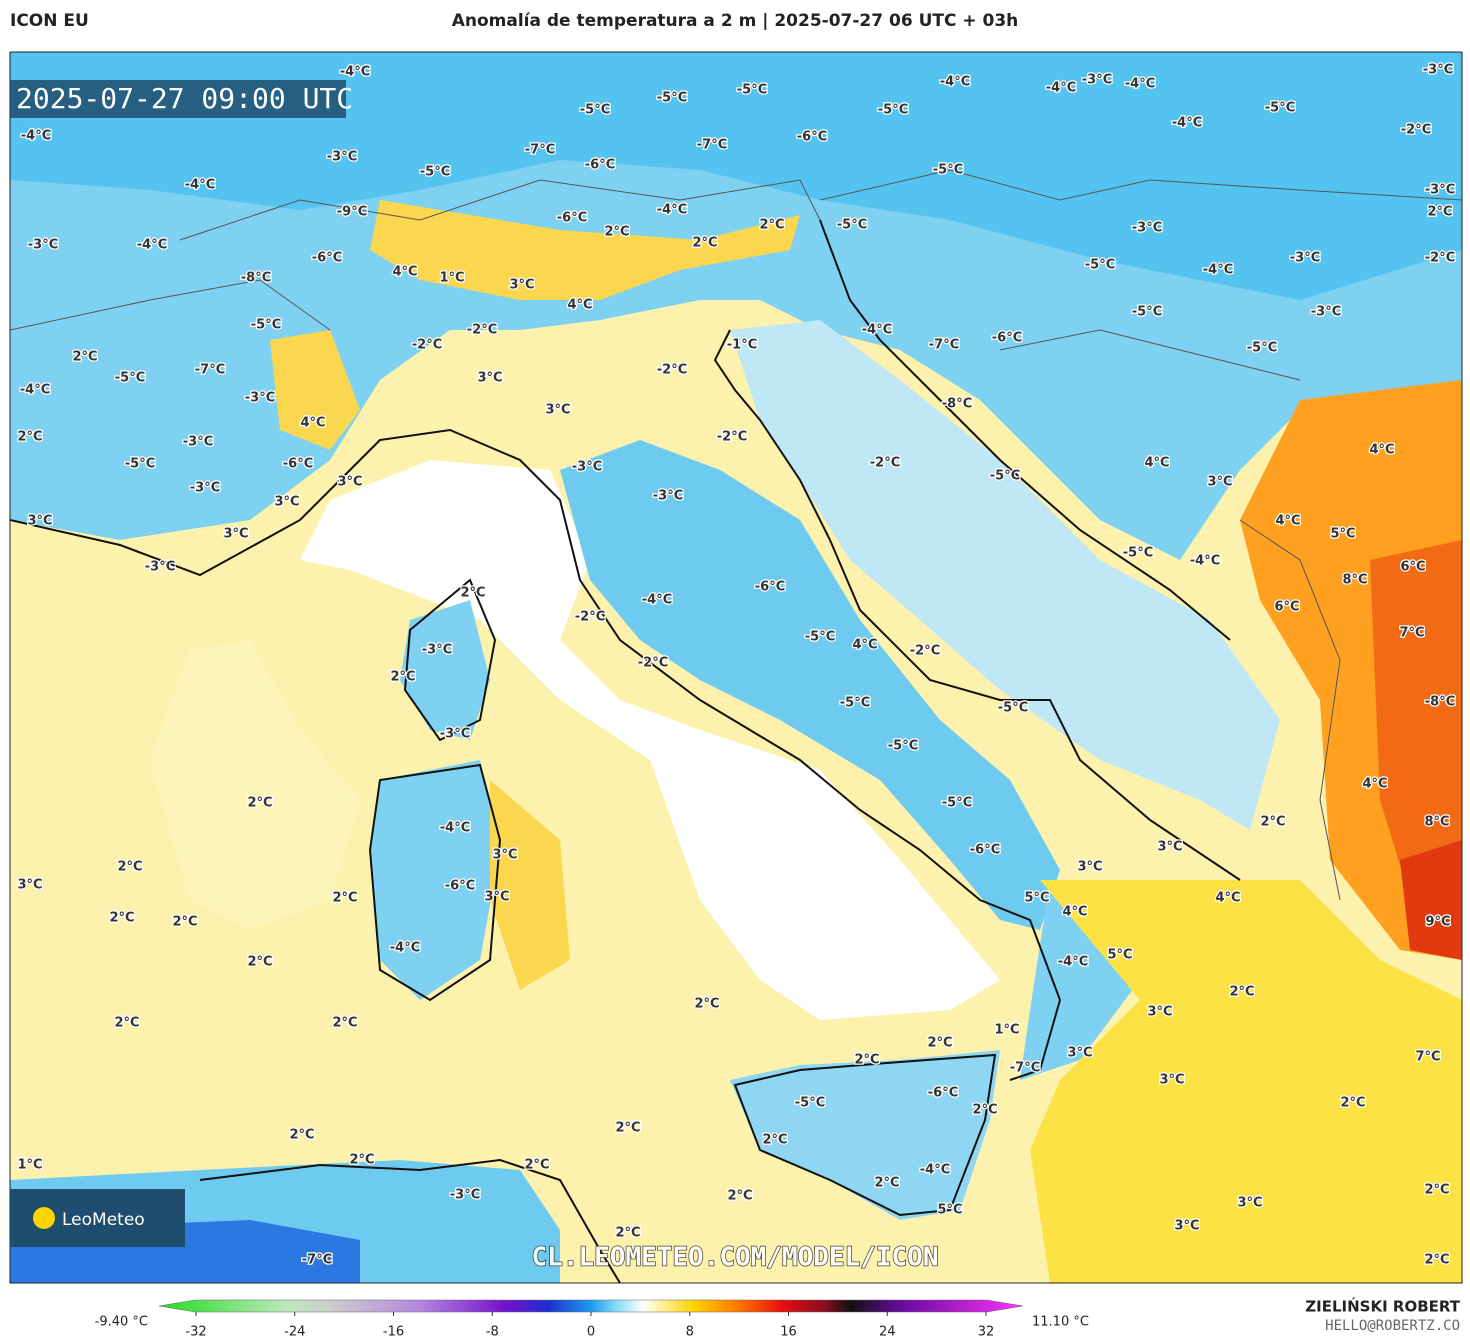 The image size is (1470, 1339). I want to click on balkan-hottest, so click(1431, 900).